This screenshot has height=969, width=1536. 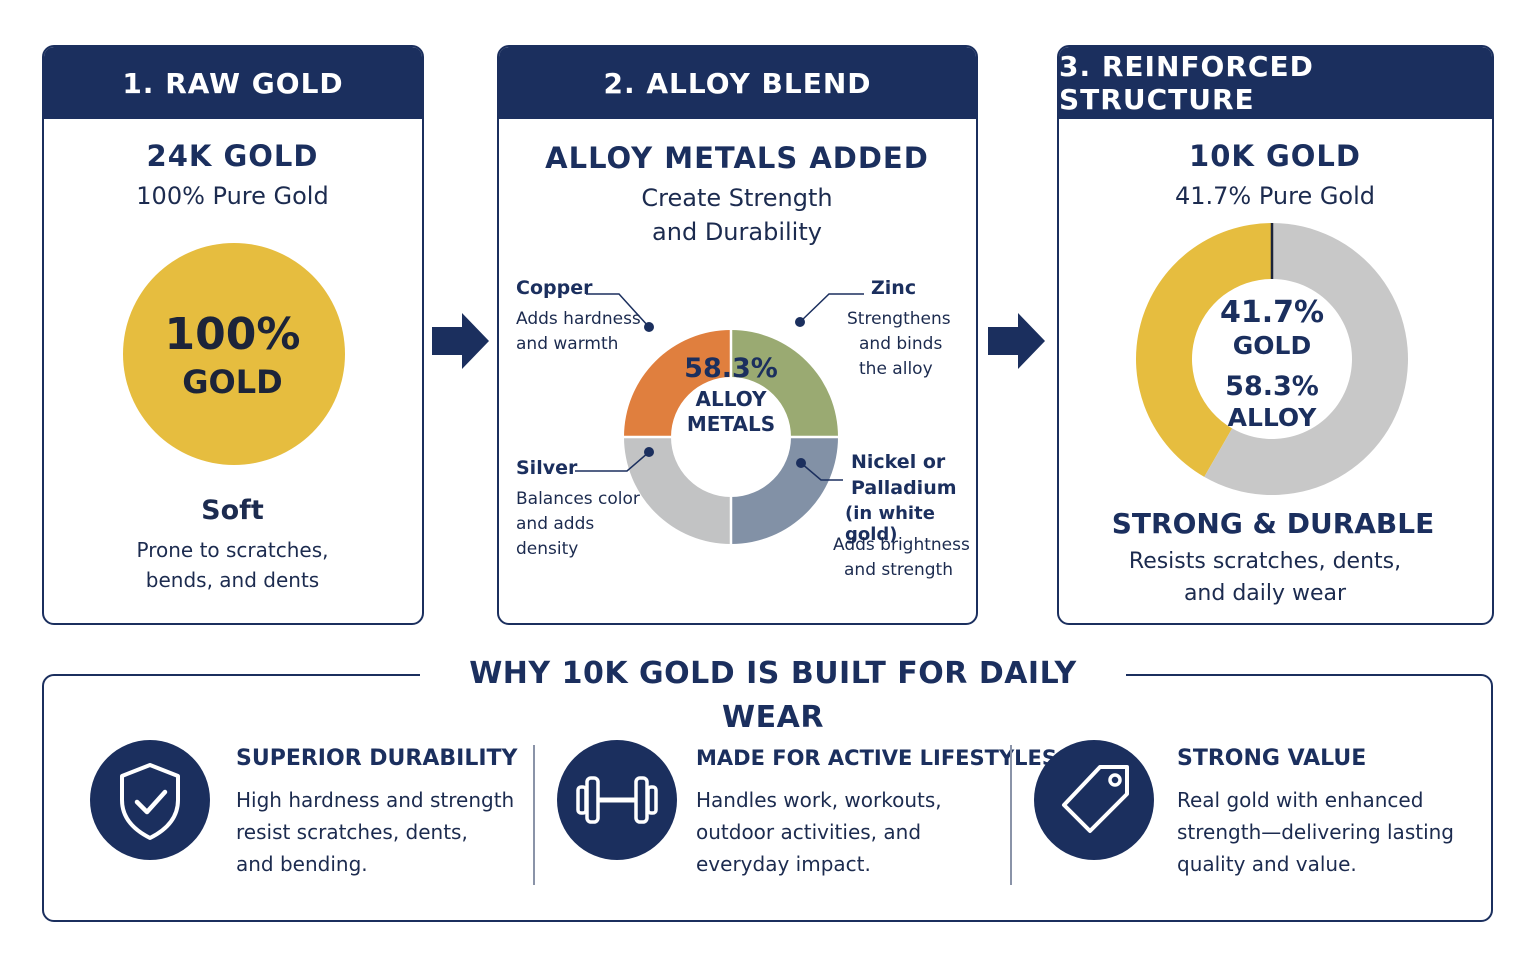 I want to click on copper-desc-line2: and warmth, so click(x=567, y=344).